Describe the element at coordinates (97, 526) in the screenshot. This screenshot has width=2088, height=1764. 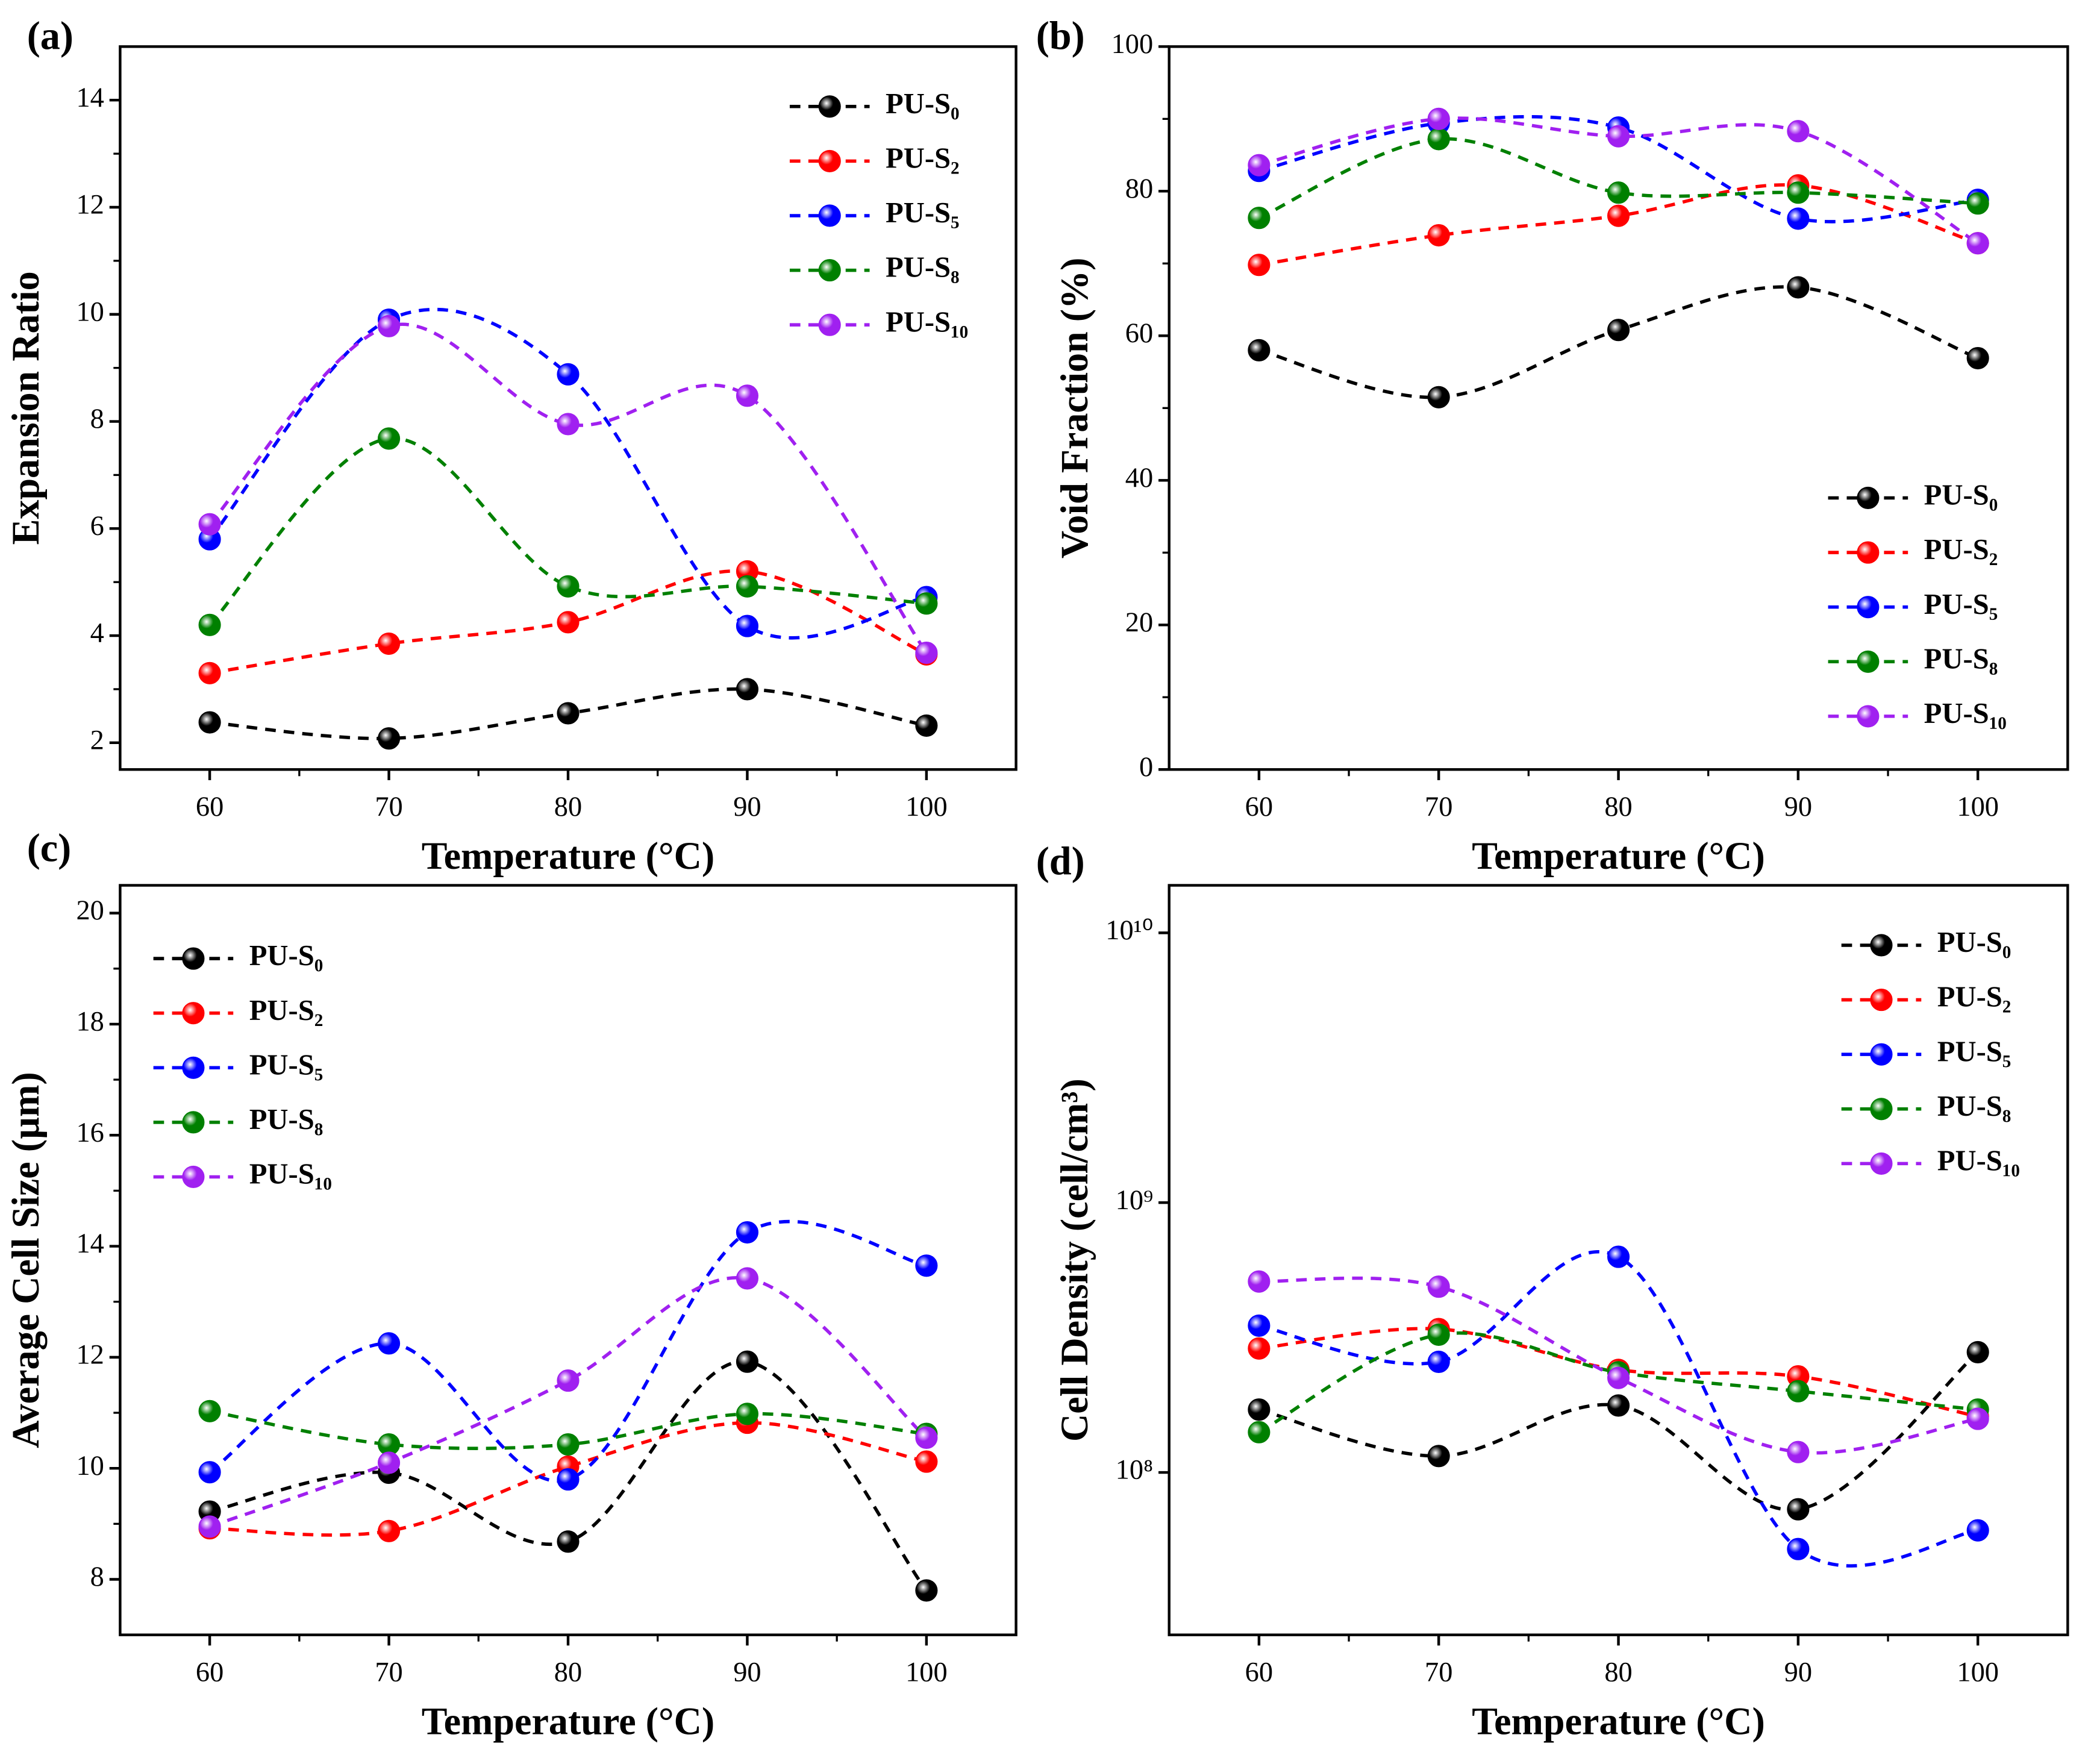
I see `y-tick-label: 6` at that location.